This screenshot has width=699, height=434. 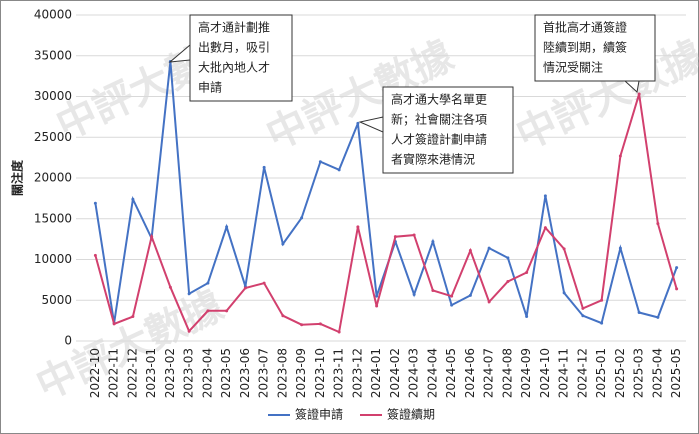 I want to click on x-tick-label: 2024-10, so click(x=545, y=373).